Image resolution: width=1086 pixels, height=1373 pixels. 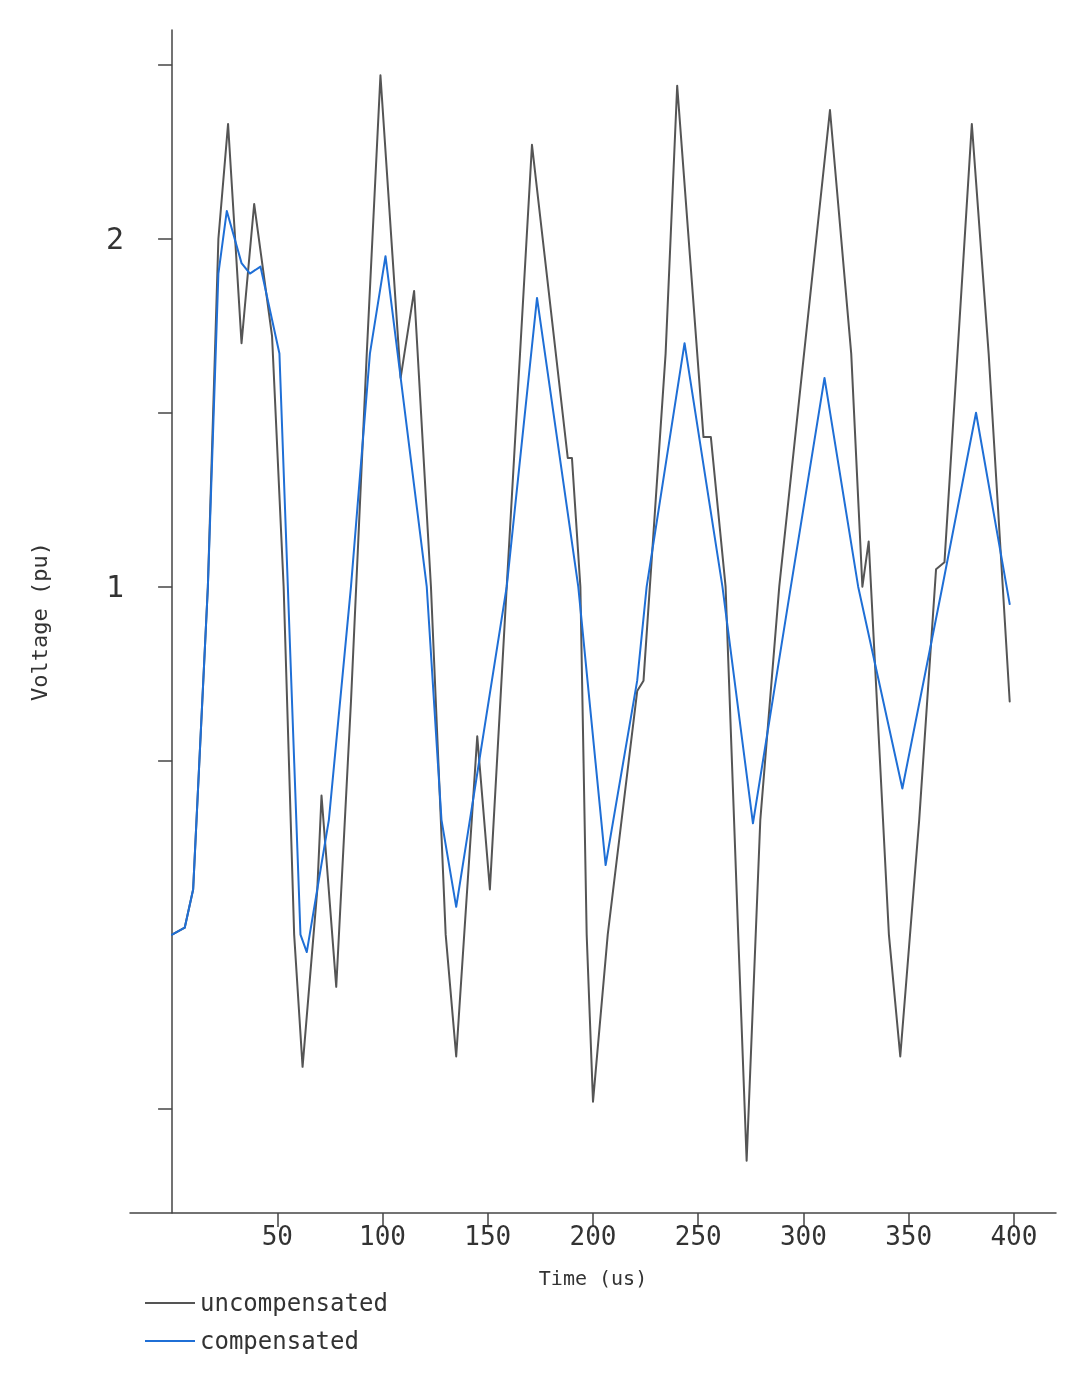 What do you see at coordinates (114, 239) in the screenshot?
I see `y-tick-label: 2` at bounding box center [114, 239].